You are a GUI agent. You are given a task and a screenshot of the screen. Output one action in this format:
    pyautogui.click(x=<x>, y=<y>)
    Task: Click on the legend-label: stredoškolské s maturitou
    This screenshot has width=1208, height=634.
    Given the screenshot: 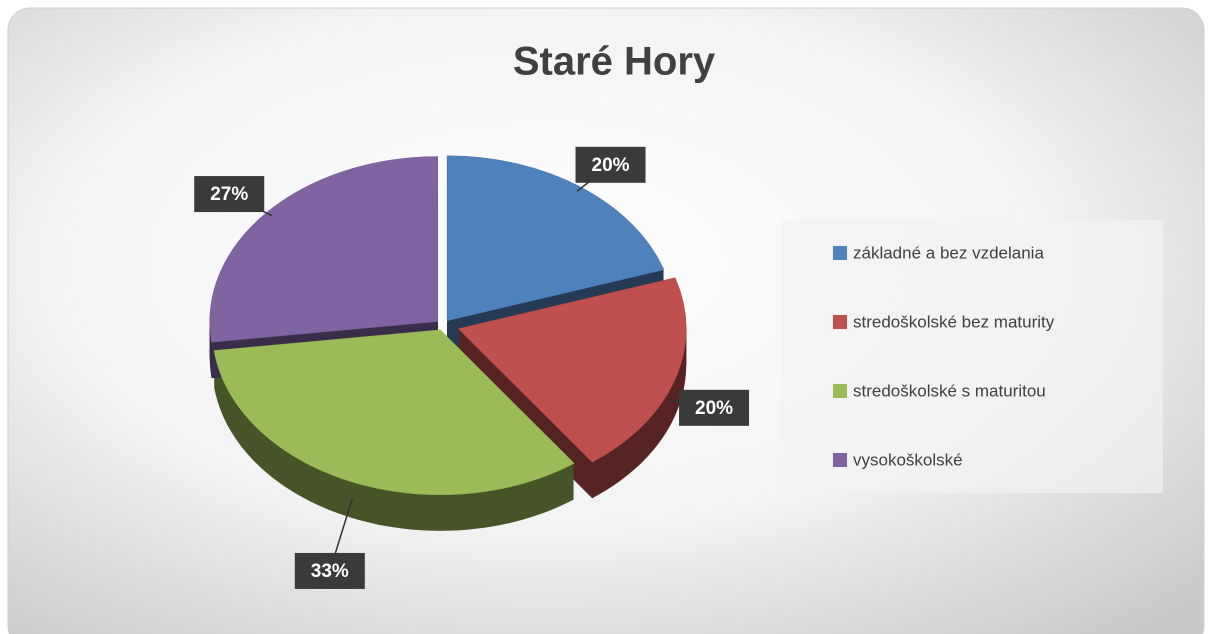 What is the action you would take?
    pyautogui.click(x=949, y=390)
    